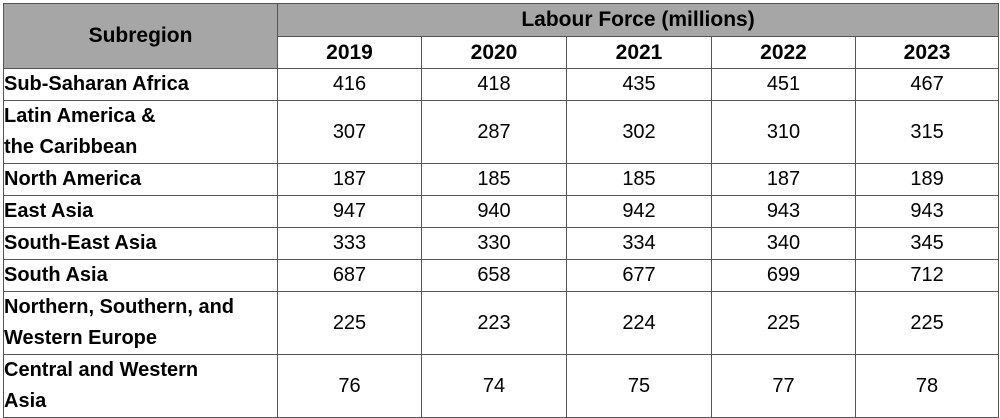 This screenshot has height=418, width=1000. I want to click on year-header: 2021, so click(639, 52).